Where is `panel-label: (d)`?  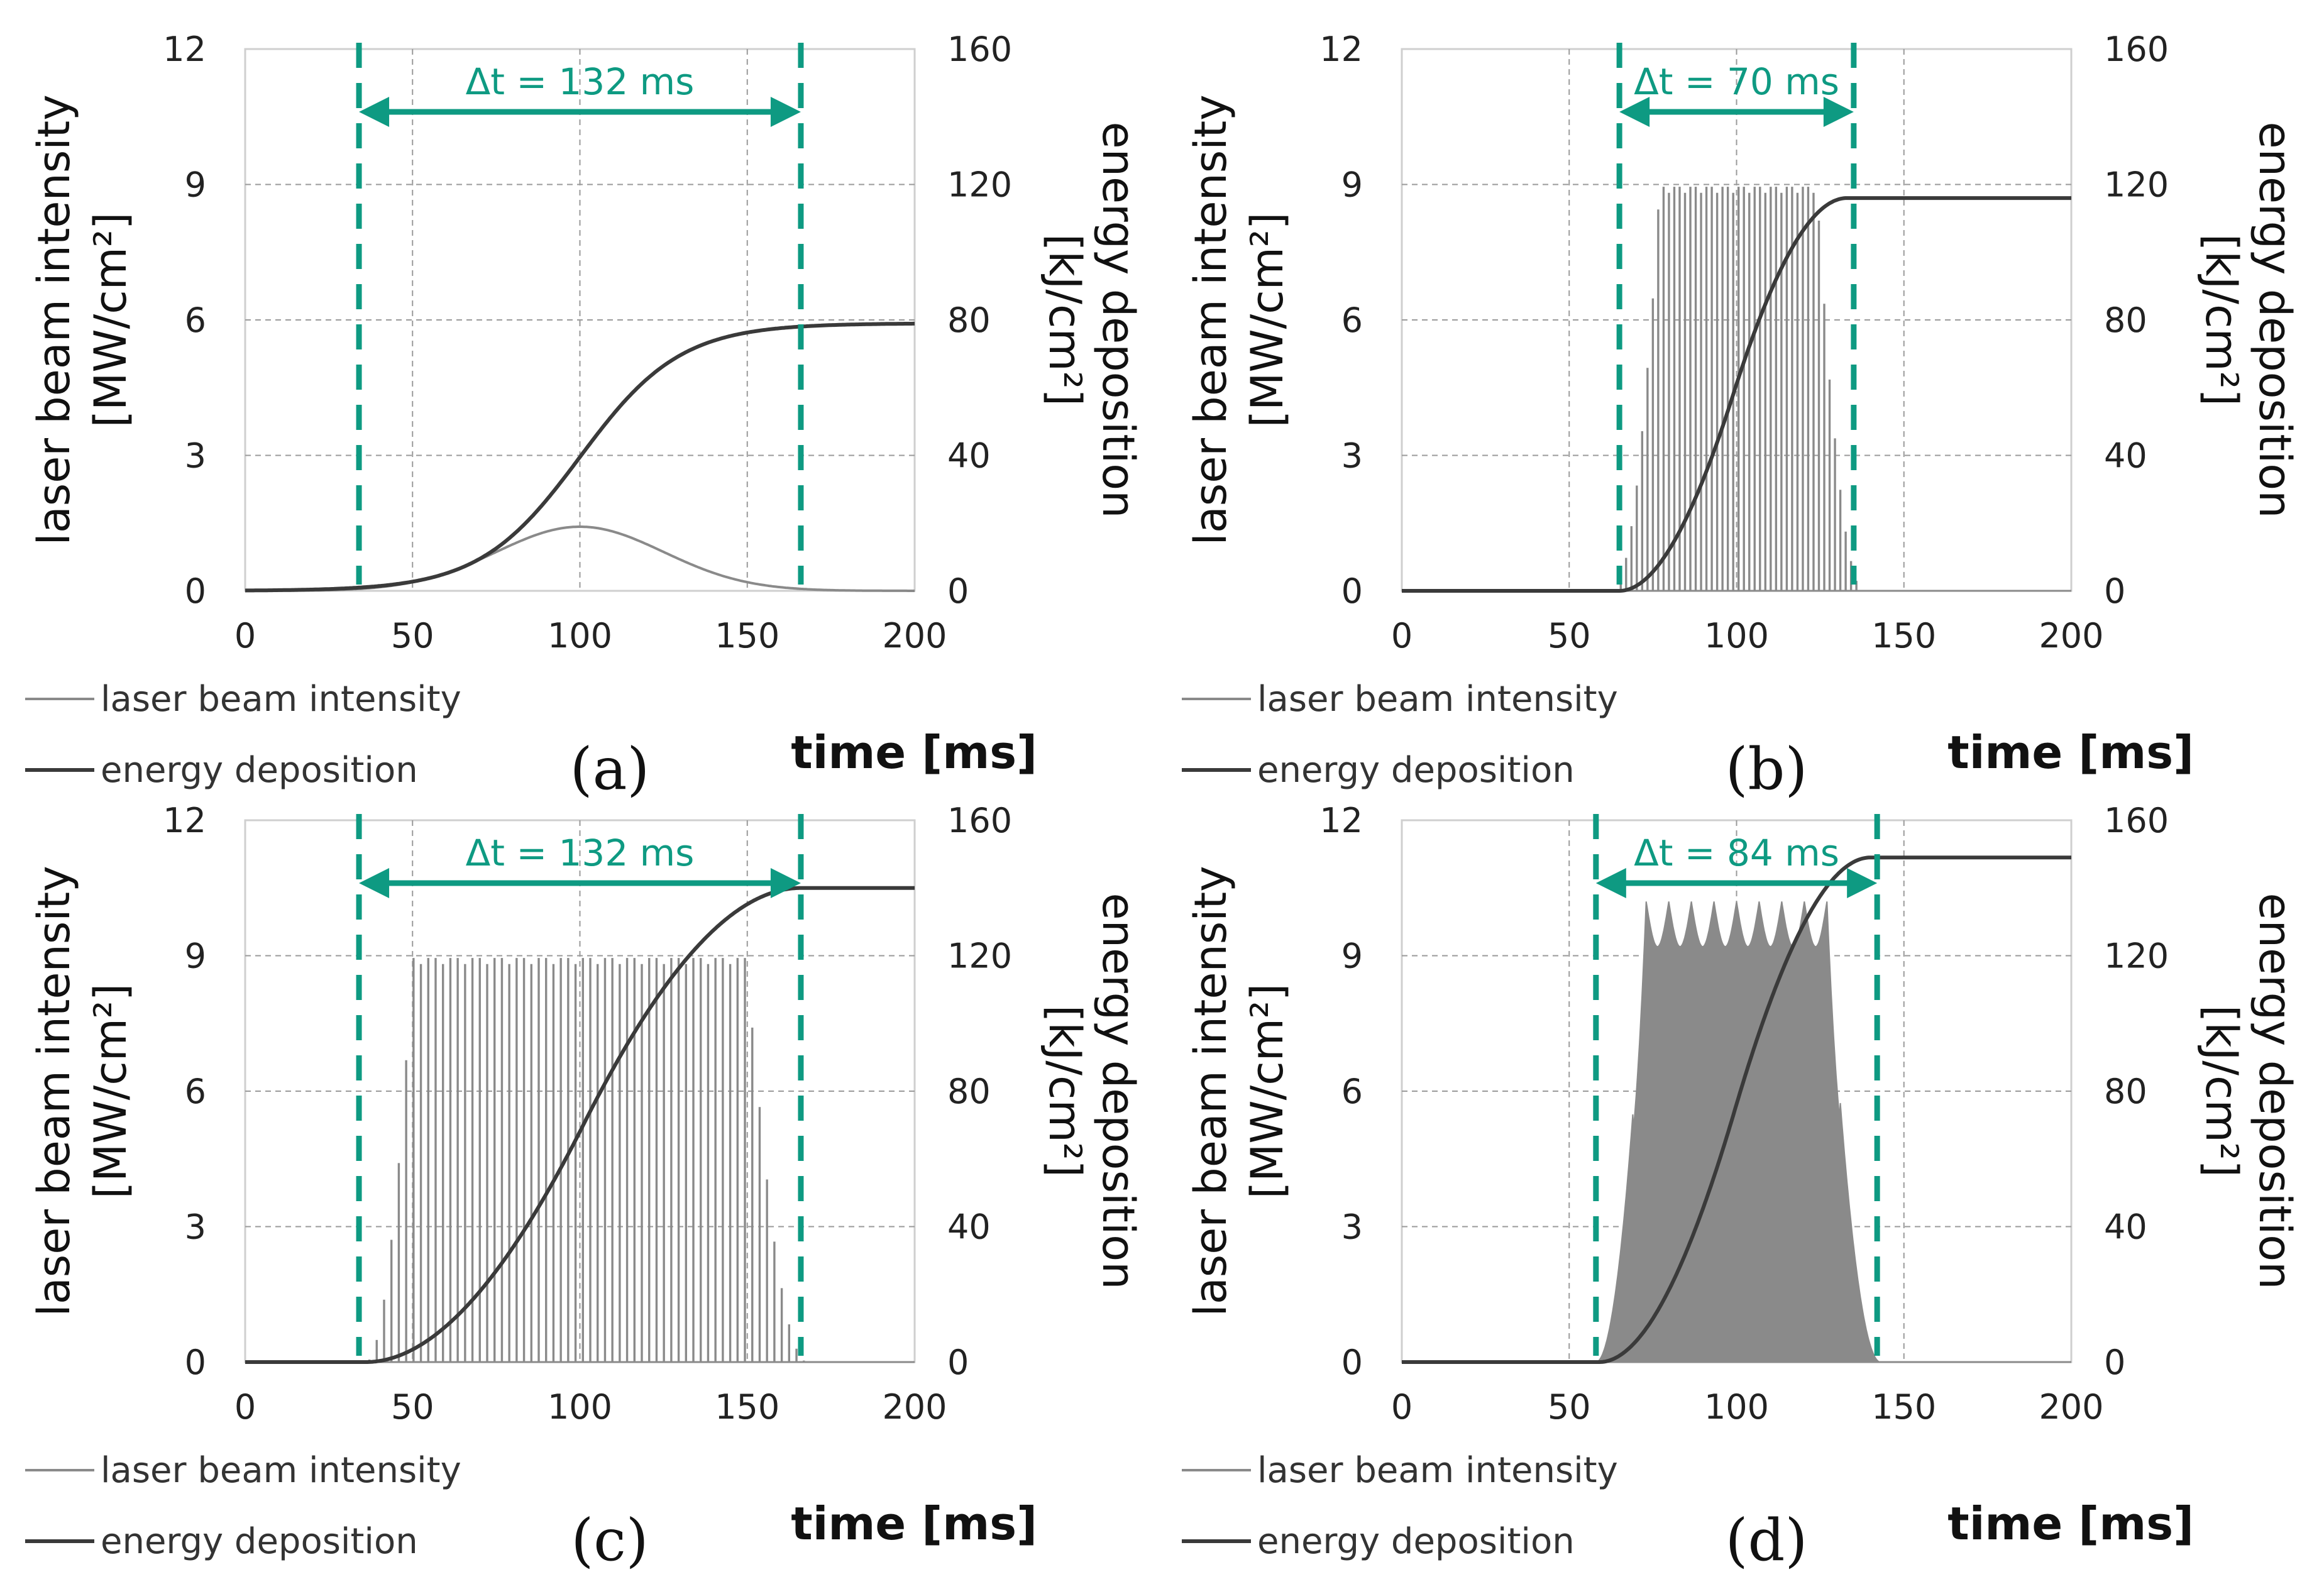
panel-label: (d) is located at coordinates (1767, 1540).